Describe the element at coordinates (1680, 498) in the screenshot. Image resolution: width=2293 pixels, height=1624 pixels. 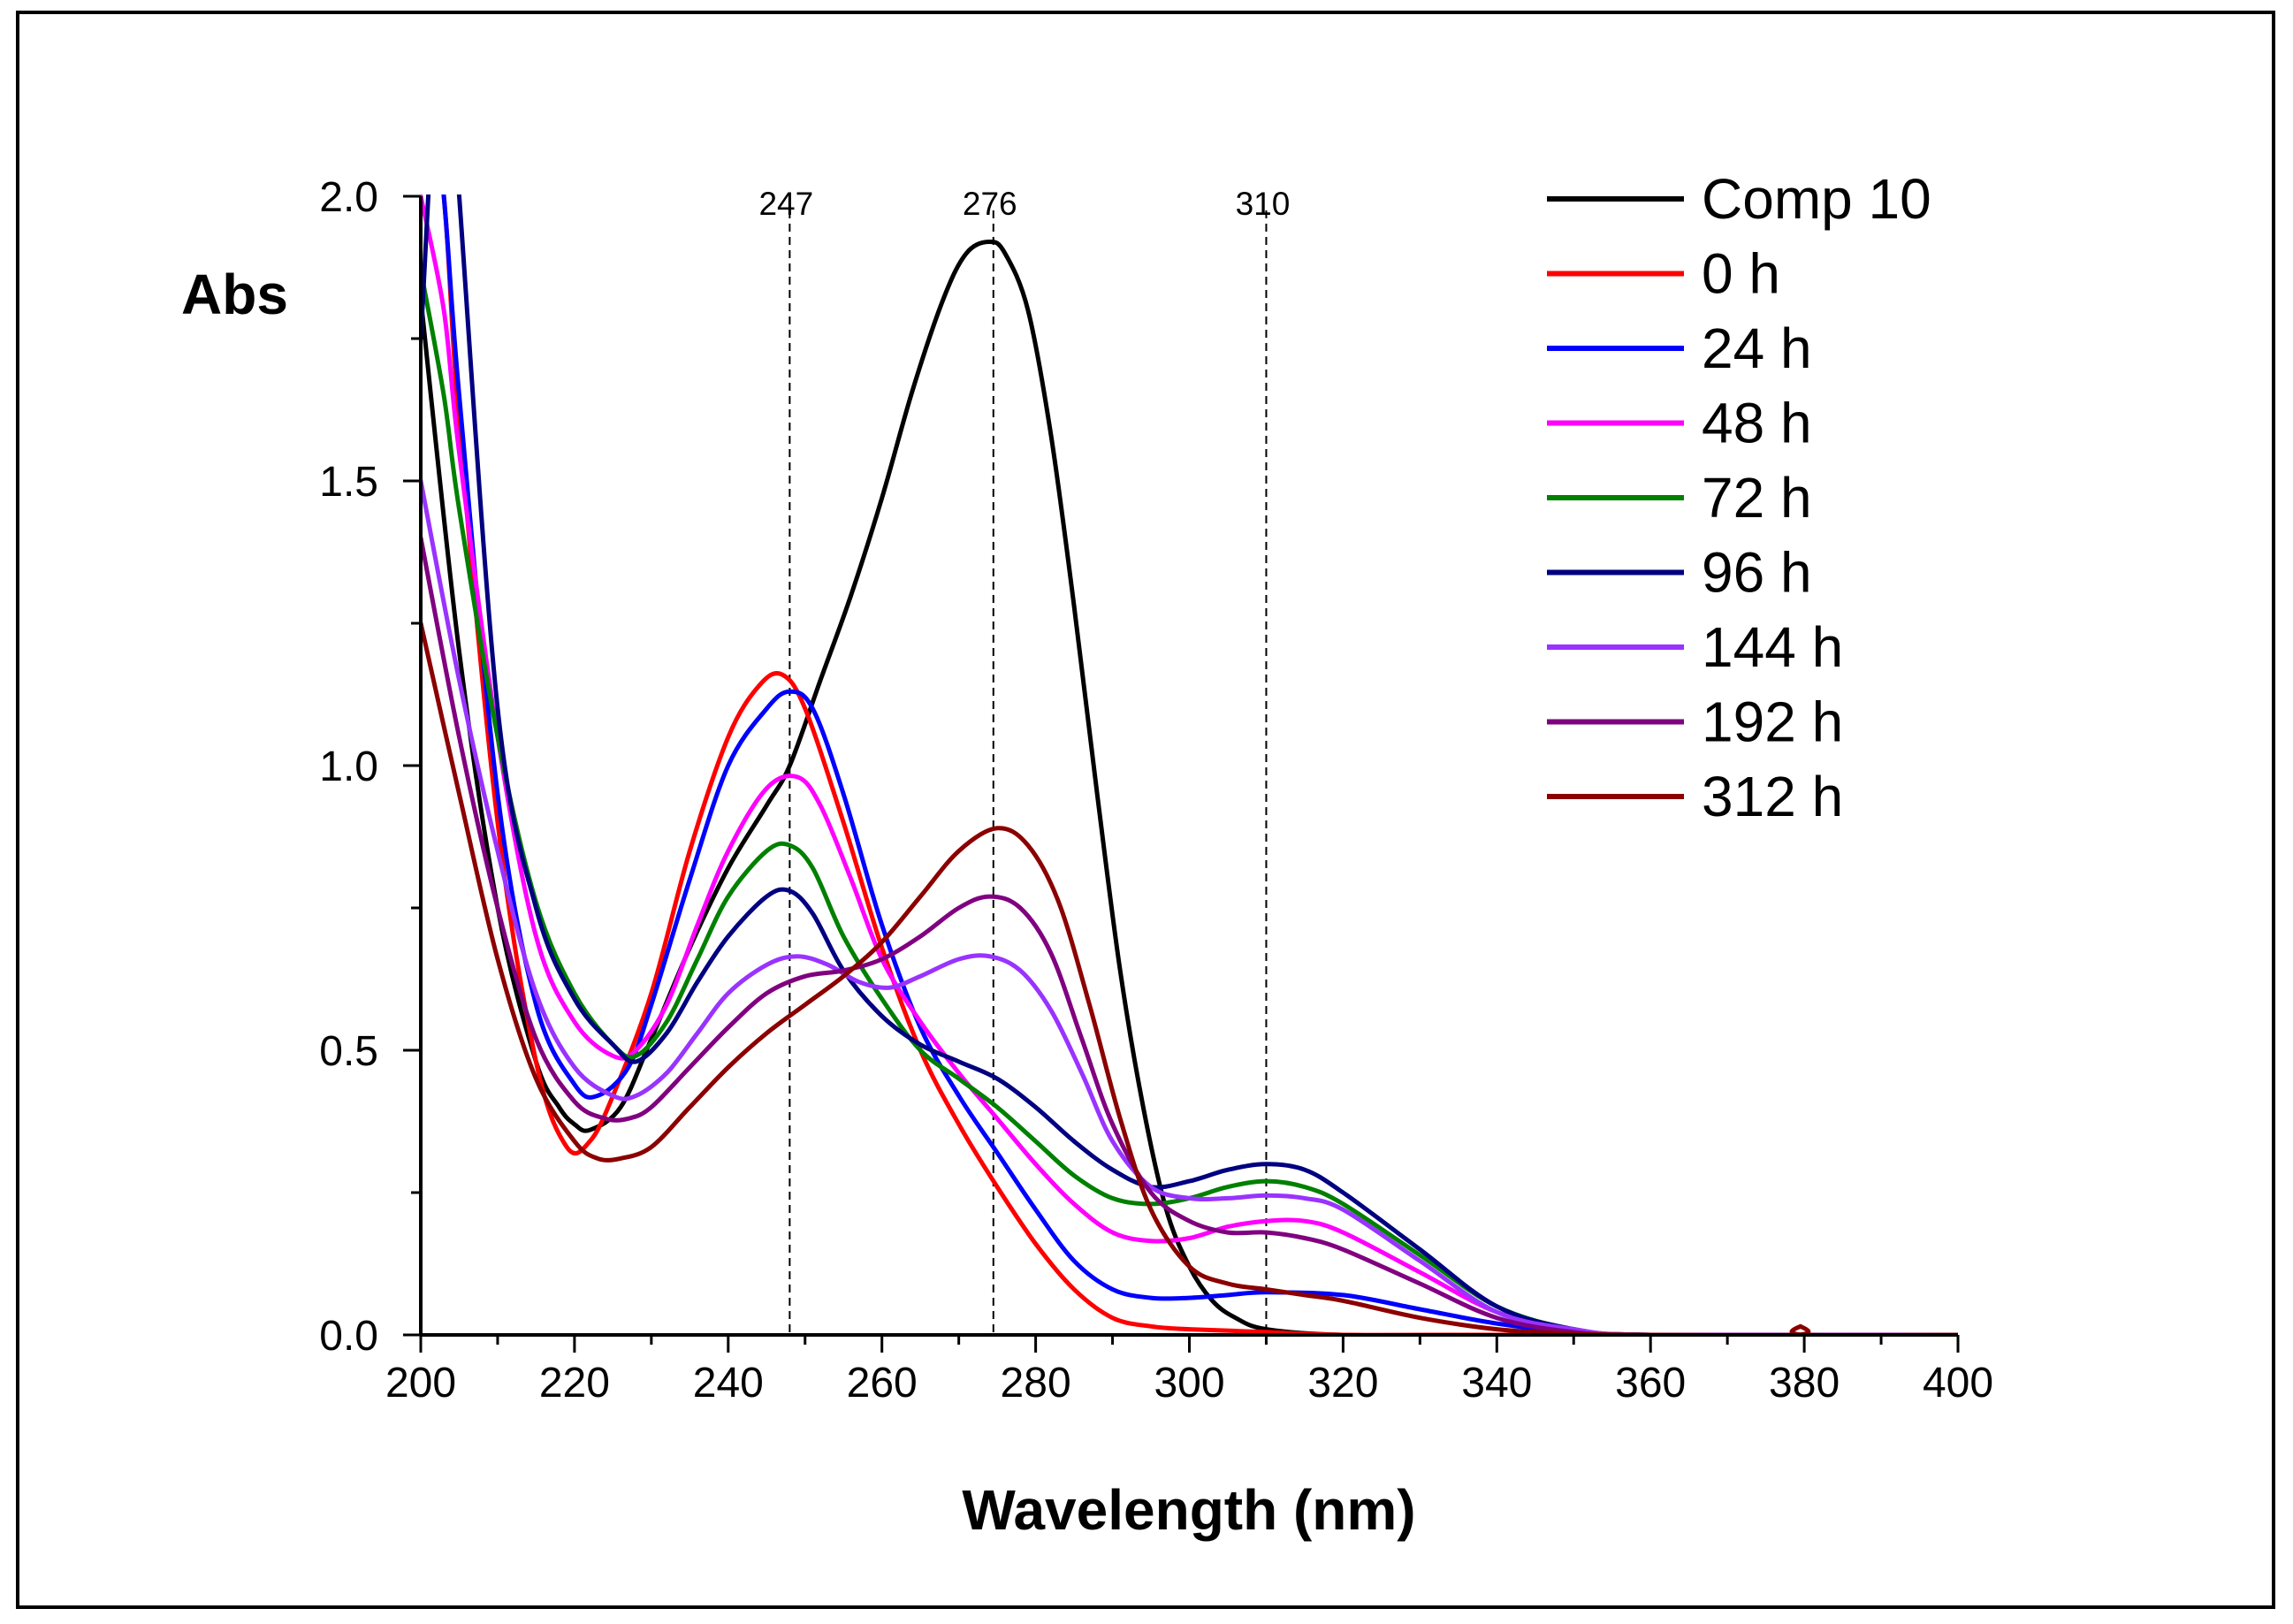
I see `legend-item-72-h: 72 h` at that location.